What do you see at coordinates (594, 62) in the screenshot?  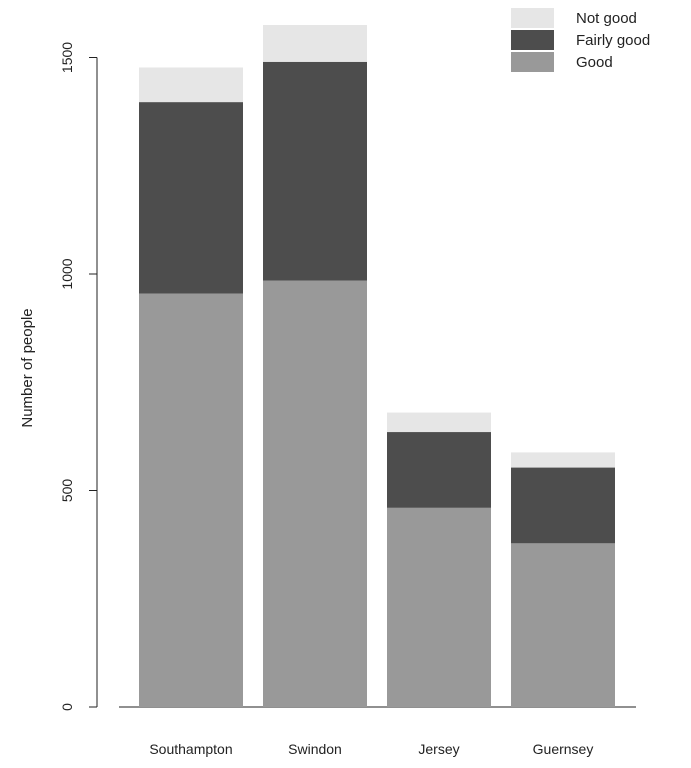 I see `legend-label-good: Good` at bounding box center [594, 62].